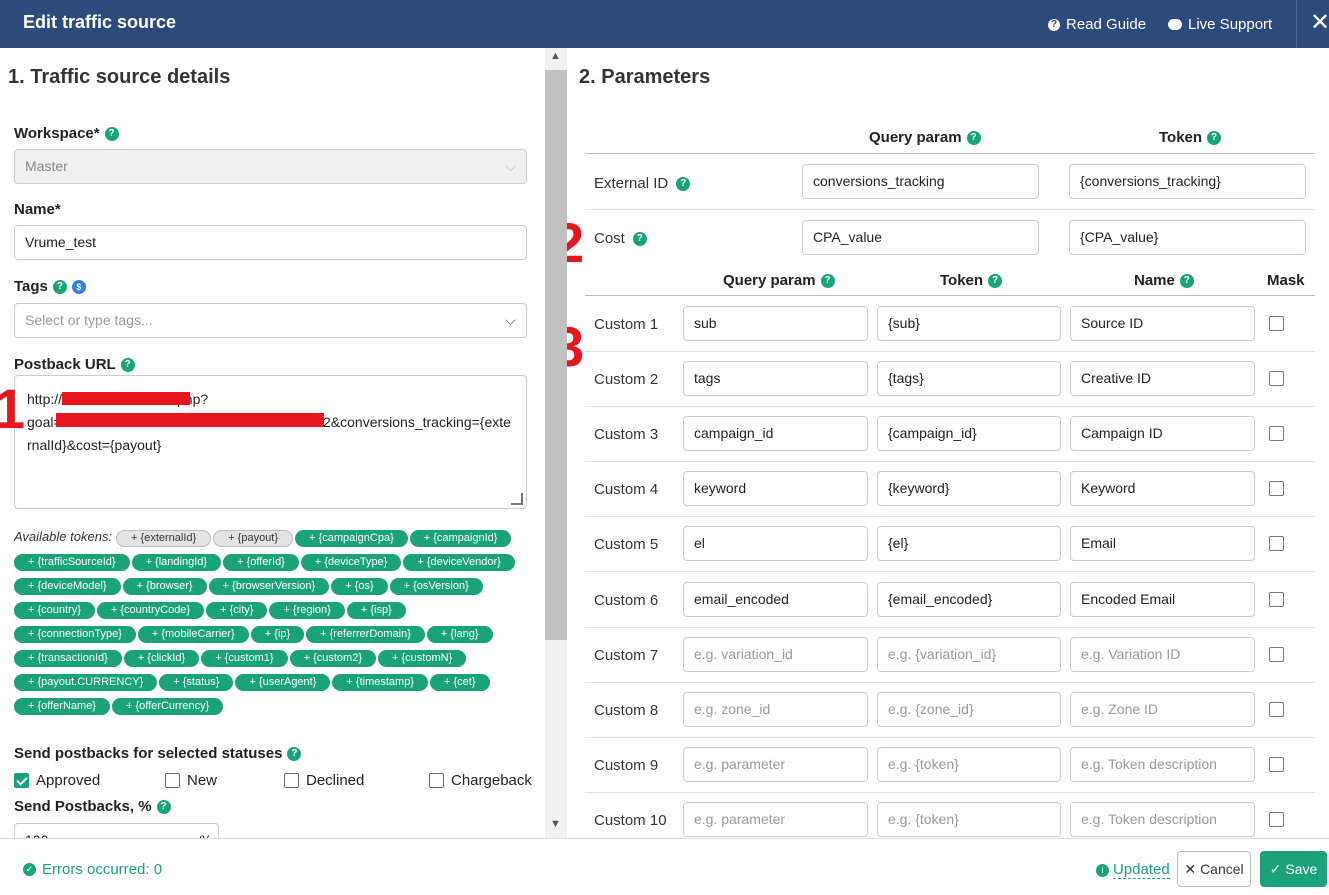  Describe the element at coordinates (176, 562) in the screenshot. I see `token-chip: + {landingId}` at that location.